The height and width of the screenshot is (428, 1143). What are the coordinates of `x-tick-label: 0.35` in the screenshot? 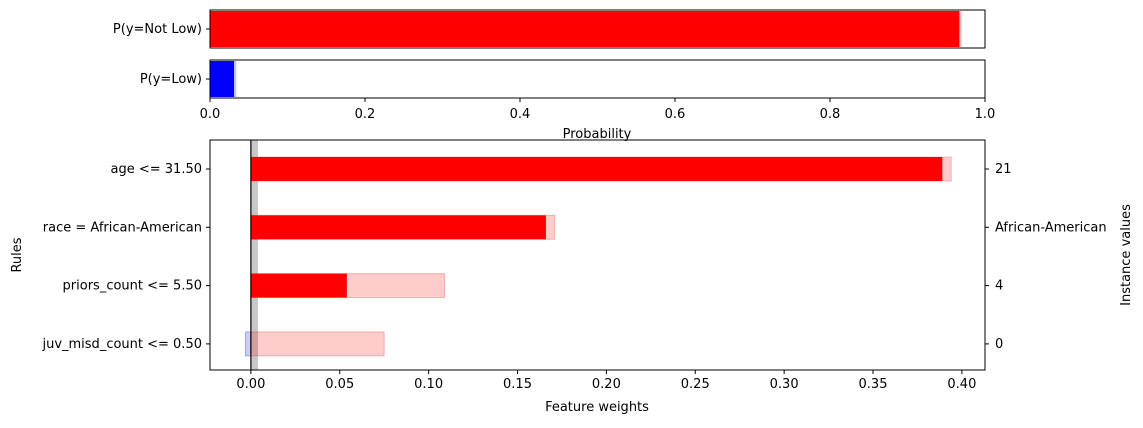 It's located at (873, 384).